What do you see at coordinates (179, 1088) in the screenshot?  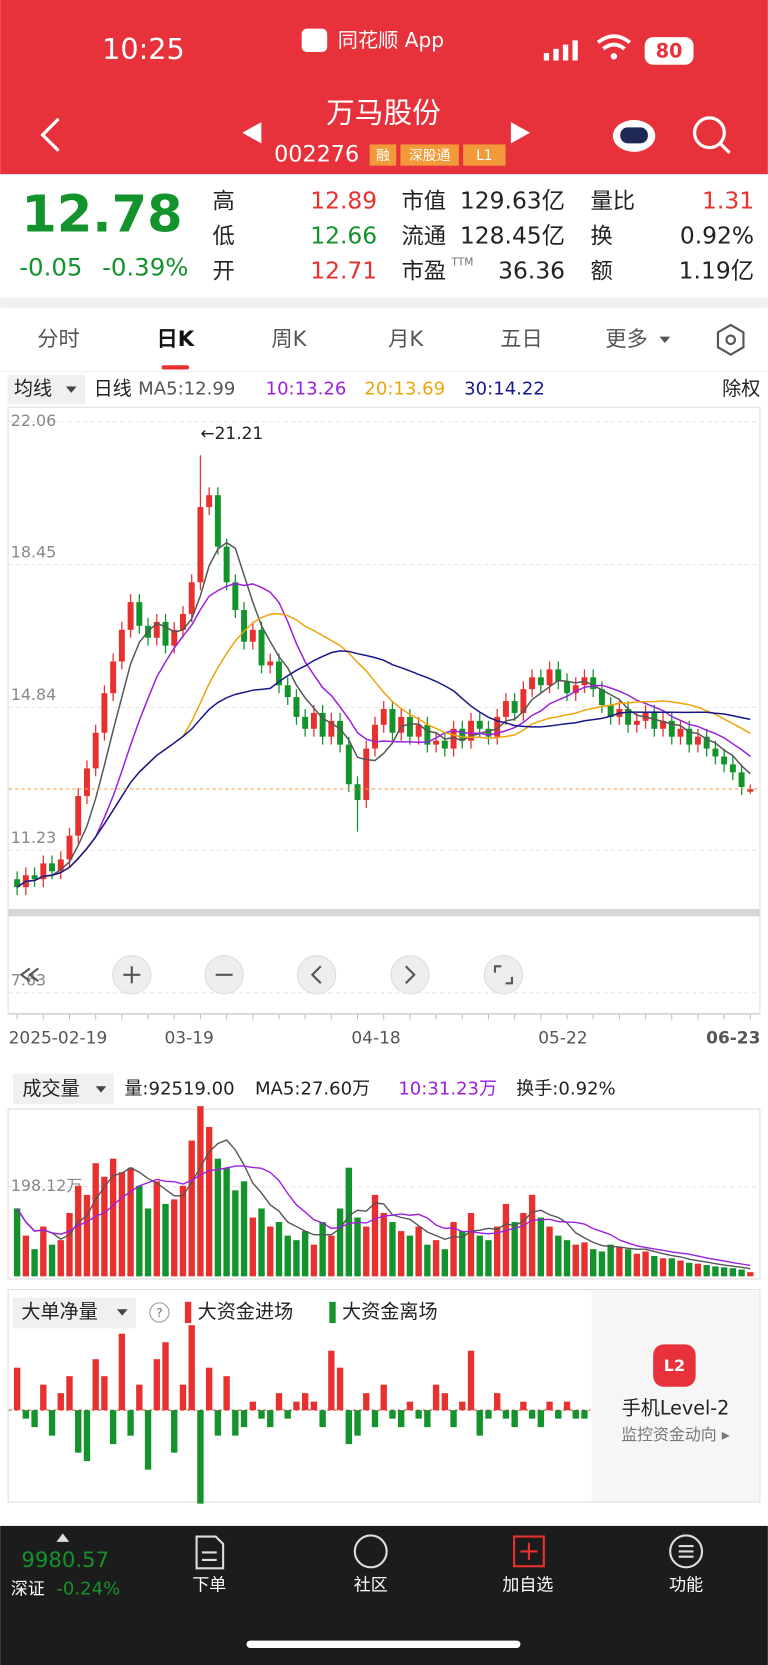 I see `volume-now: 量:92519.00` at bounding box center [179, 1088].